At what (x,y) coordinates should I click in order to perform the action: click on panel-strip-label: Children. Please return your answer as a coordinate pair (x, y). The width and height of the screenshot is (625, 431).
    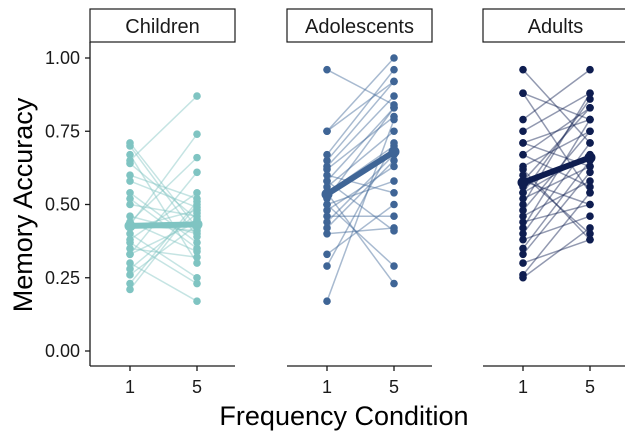
    Looking at the image, I should click on (162, 27).